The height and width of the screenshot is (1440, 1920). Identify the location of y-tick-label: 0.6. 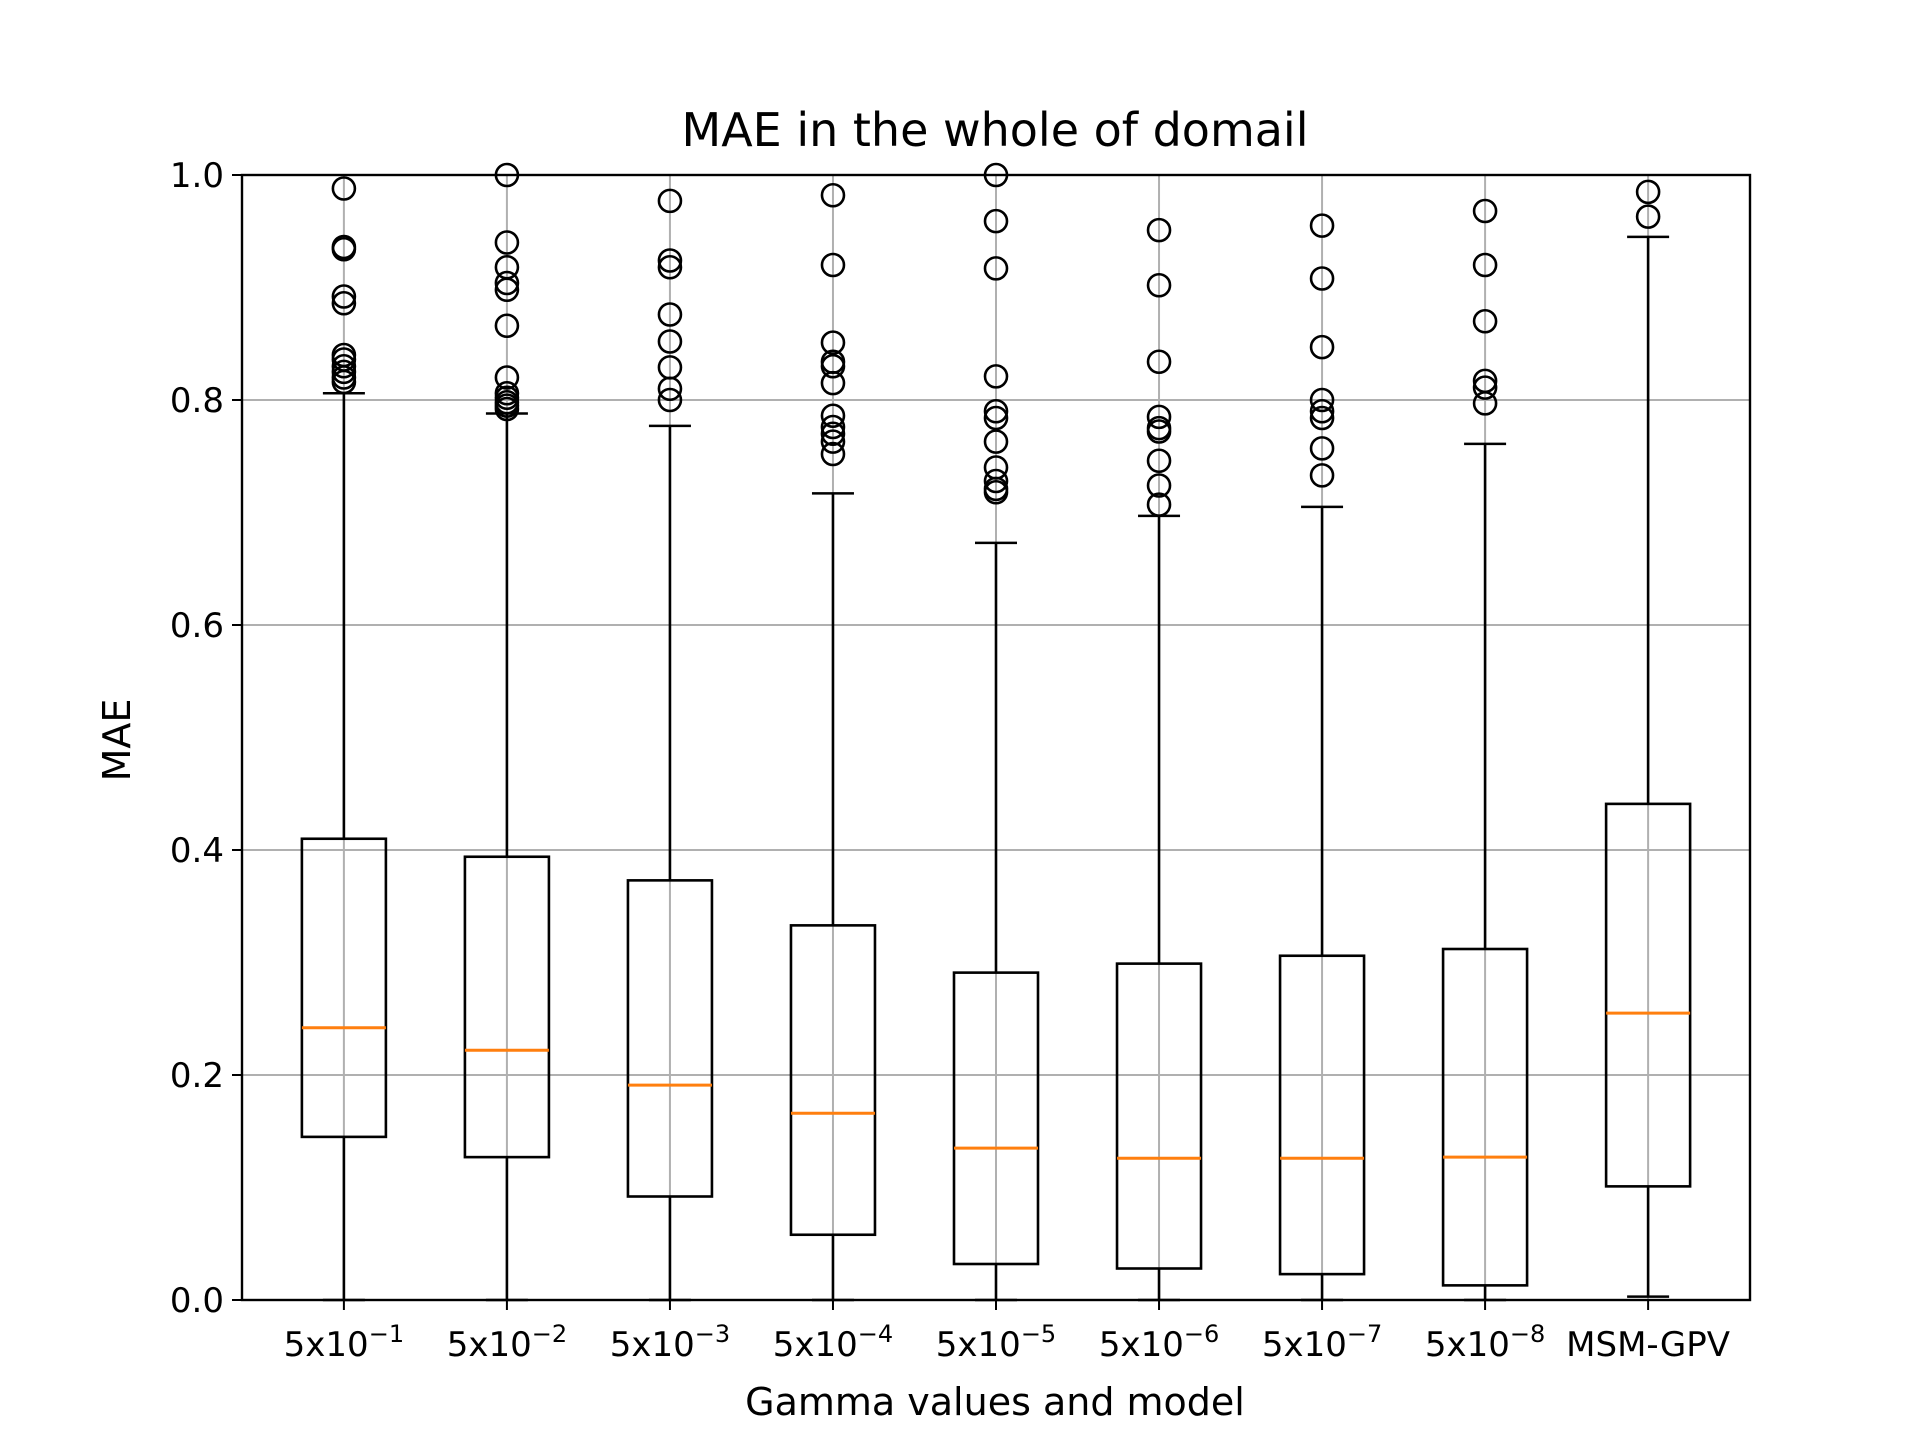
(197, 626).